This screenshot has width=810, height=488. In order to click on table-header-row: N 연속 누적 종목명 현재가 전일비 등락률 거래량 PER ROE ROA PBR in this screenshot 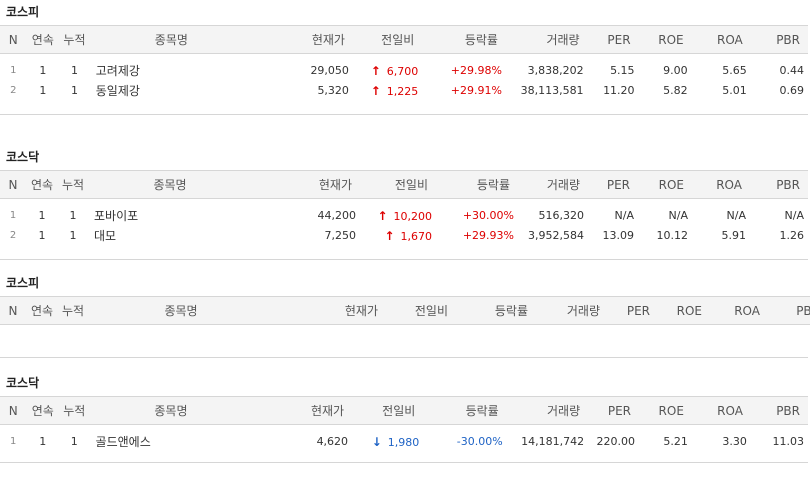, I will do `click(404, 410)`.